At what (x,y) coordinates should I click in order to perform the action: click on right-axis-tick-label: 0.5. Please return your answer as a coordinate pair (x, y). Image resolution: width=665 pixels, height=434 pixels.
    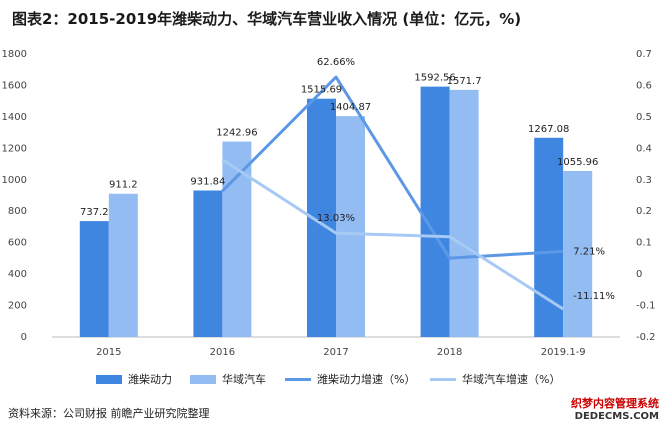
    Looking at the image, I should click on (644, 117).